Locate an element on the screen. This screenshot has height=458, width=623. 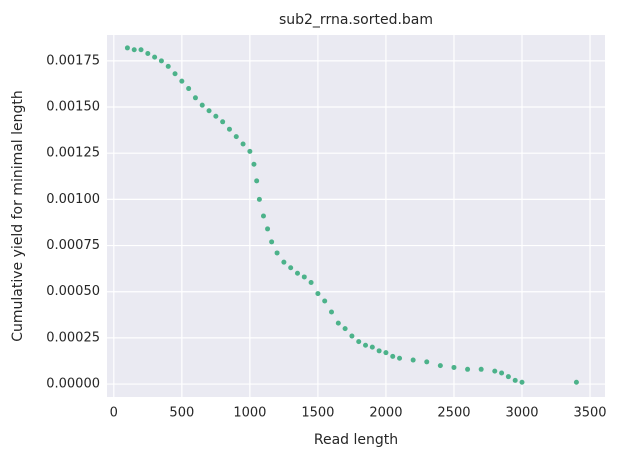
y-tick-label: 0.00000 is located at coordinates (73, 384).